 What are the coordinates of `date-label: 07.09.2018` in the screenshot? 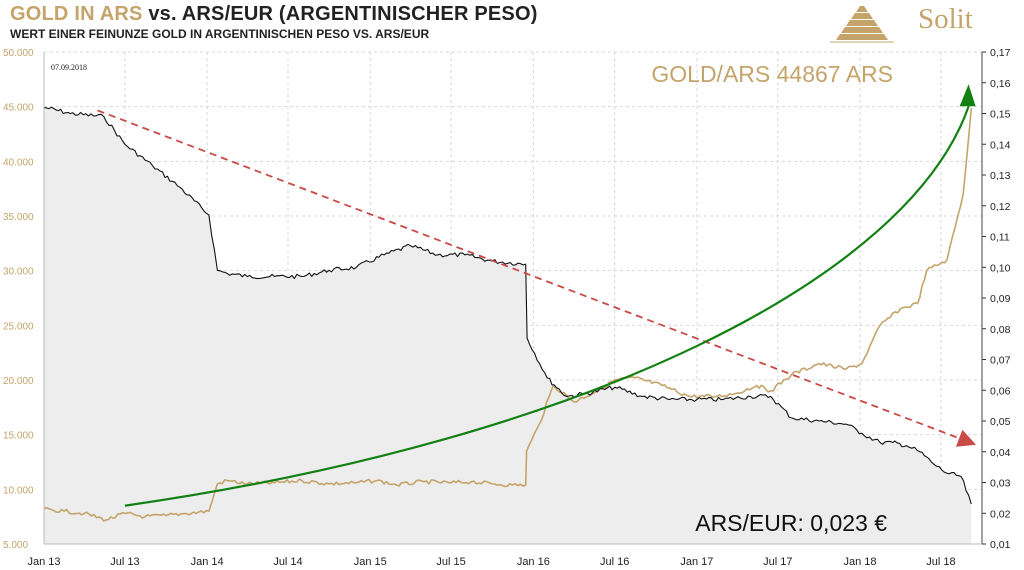 It's located at (69, 67).